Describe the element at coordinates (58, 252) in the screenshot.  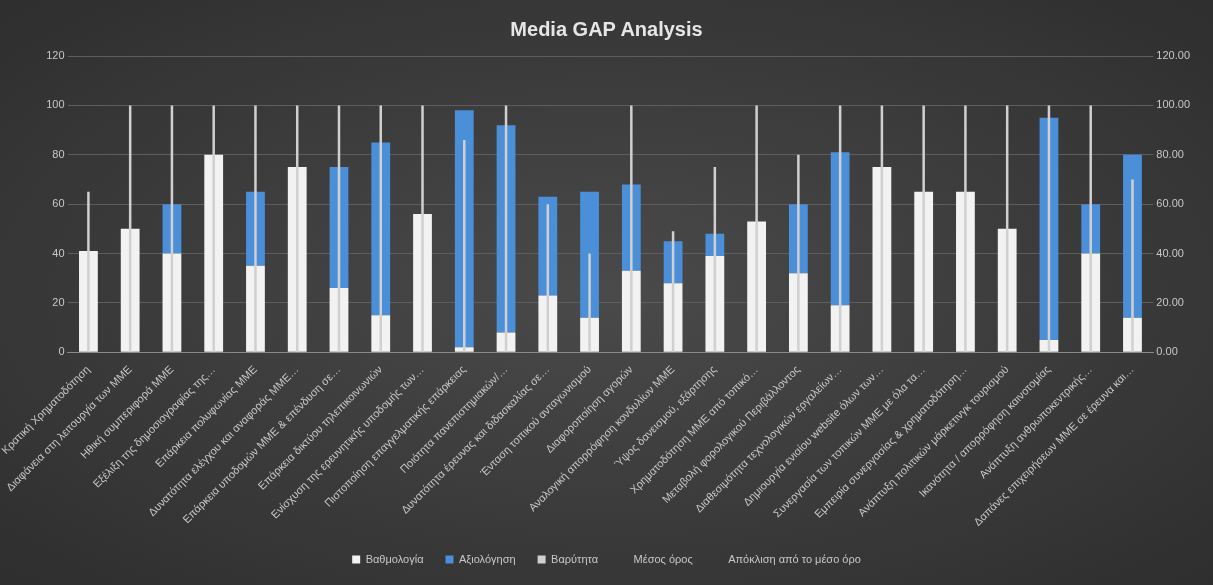
I see `y-tick-label: 40` at that location.